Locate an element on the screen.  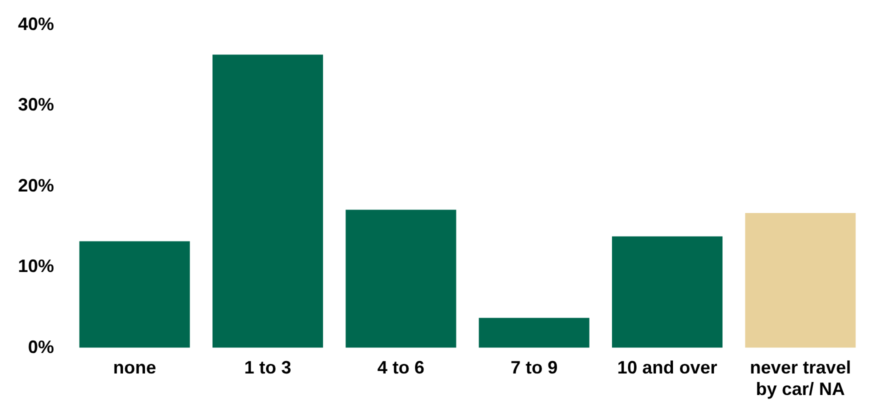
y-tick-label: 10% is located at coordinates (36, 266).